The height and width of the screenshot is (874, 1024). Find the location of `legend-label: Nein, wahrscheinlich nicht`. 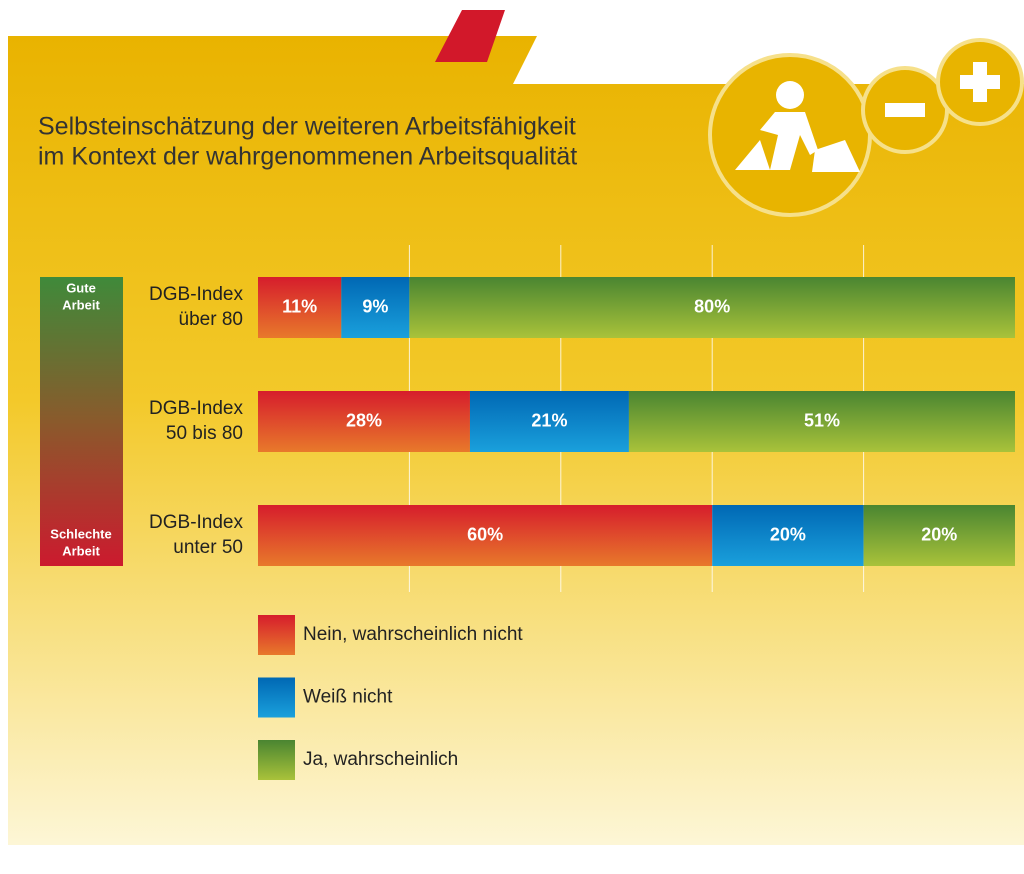

legend-label: Nein, wahrscheinlich nicht is located at coordinates (413, 634).